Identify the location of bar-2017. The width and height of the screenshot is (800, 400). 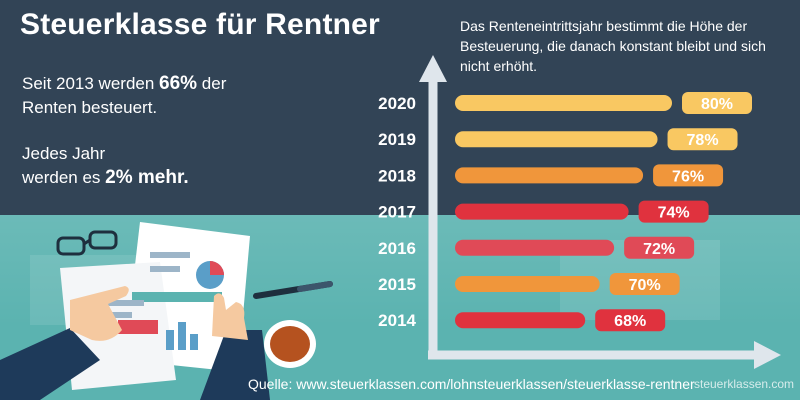
(542, 211).